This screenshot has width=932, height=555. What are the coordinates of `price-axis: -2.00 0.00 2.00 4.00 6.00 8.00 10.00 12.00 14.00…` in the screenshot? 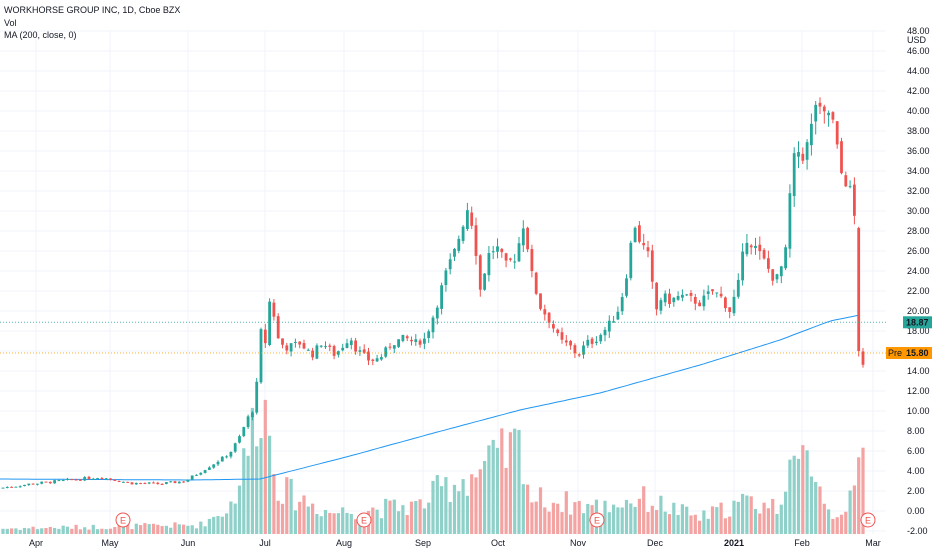 It's located at (909, 281).